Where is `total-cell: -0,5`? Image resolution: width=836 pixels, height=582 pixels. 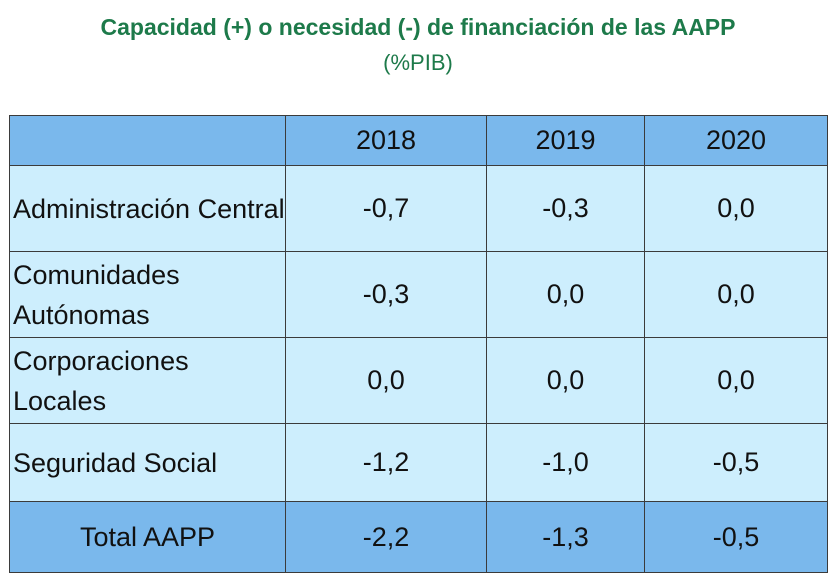 total-cell: -0,5 is located at coordinates (736, 537).